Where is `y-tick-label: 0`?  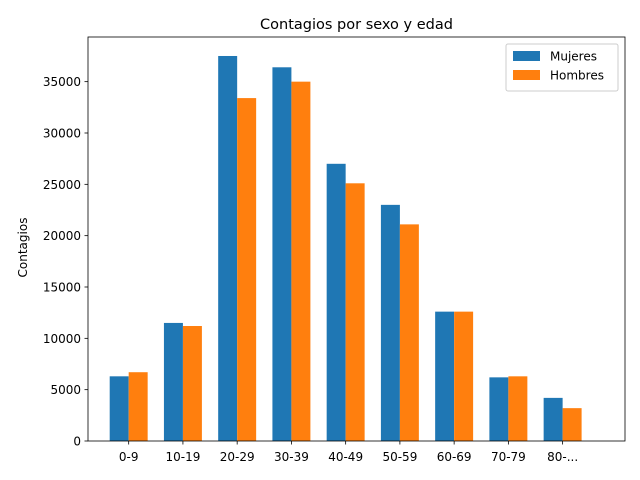 y-tick-label: 0 is located at coordinates (77, 442).